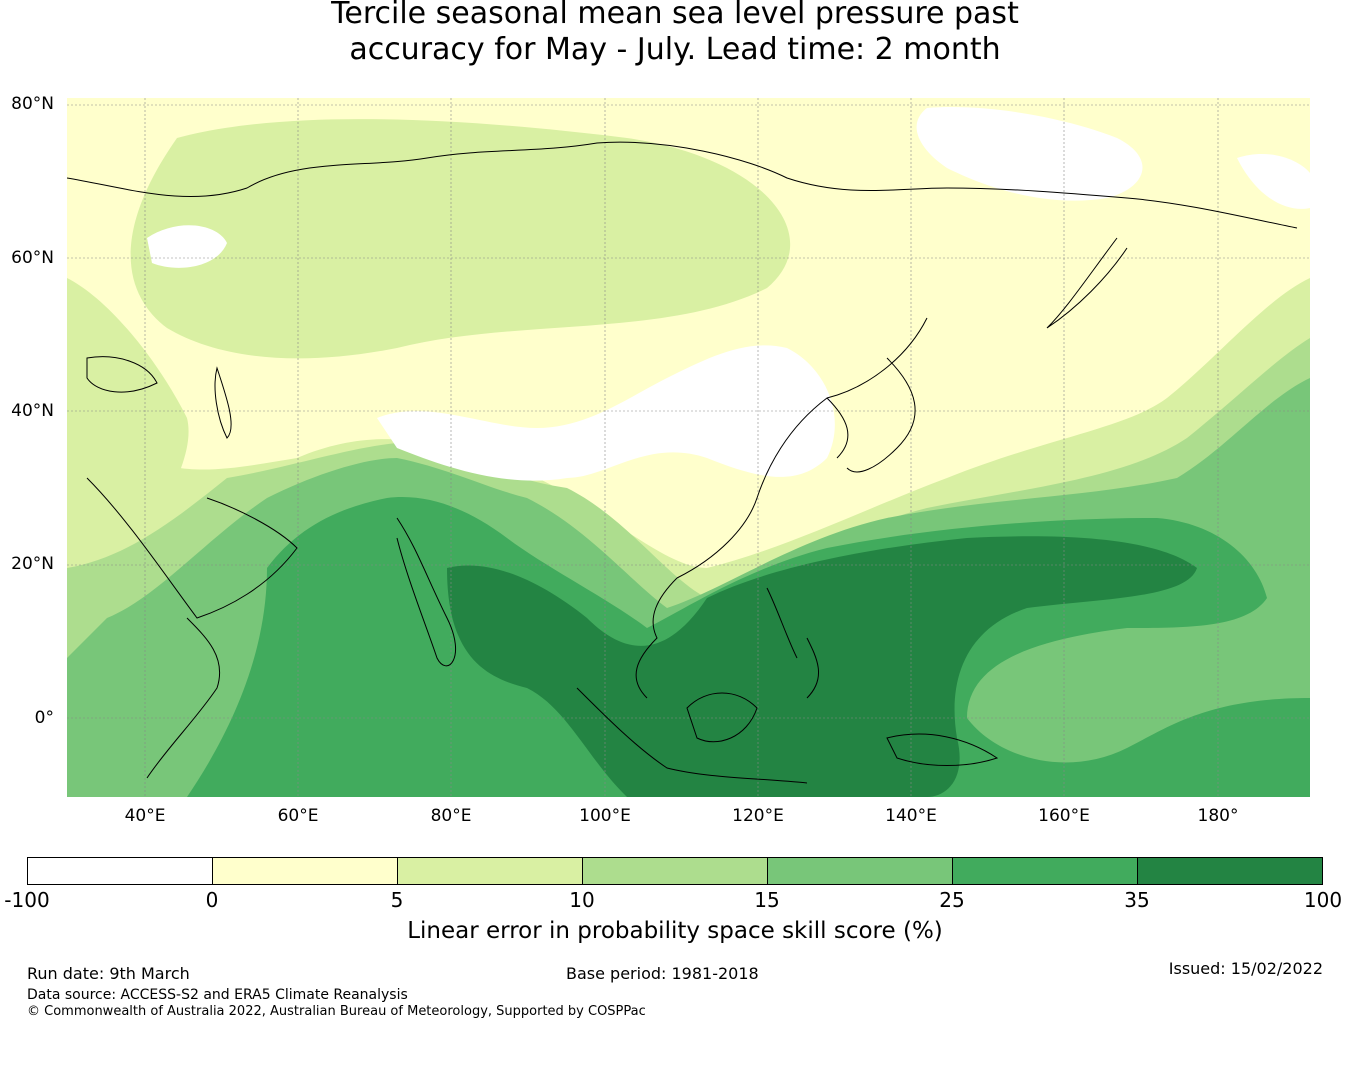 The height and width of the screenshot is (1065, 1350). I want to click on lon-label-80e: 80°E, so click(451, 816).